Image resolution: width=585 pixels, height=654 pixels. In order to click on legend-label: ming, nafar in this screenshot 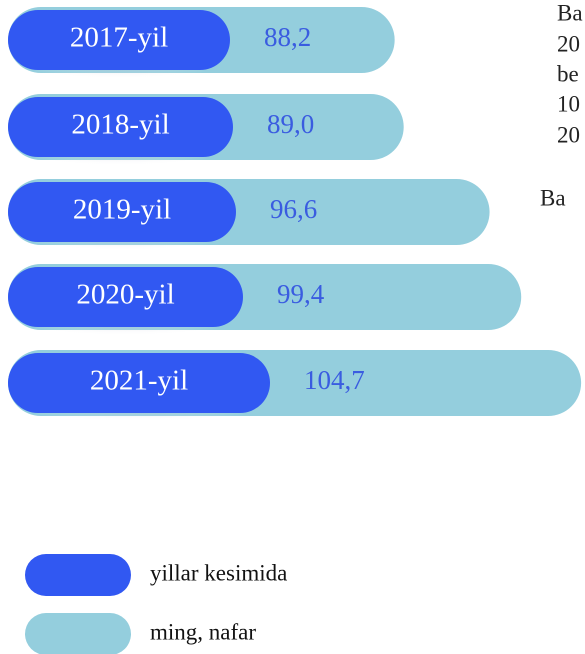, I will do `click(203, 631)`.